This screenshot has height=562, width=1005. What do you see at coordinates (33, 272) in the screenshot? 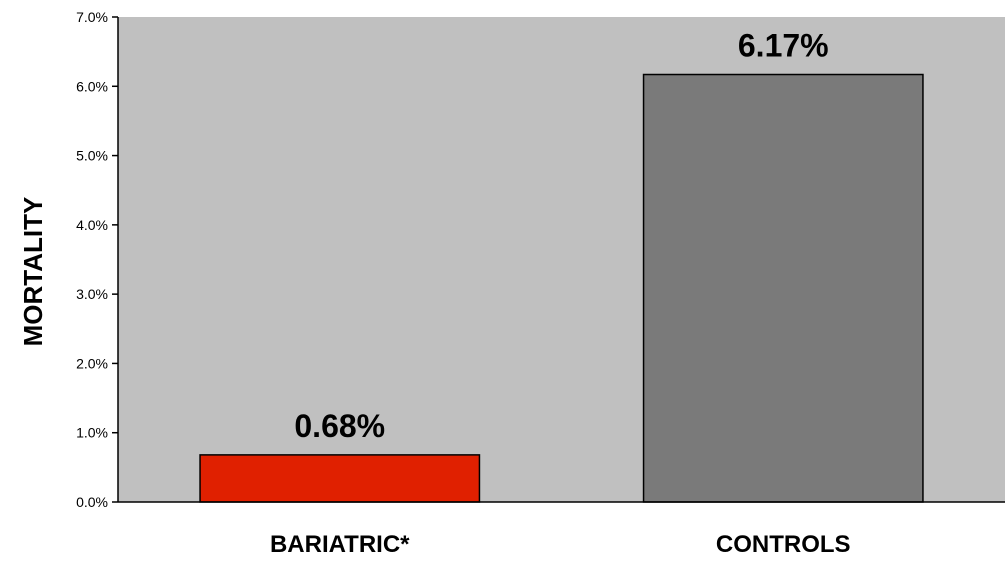
I see `y-axis-title: MORTALITY` at bounding box center [33, 272].